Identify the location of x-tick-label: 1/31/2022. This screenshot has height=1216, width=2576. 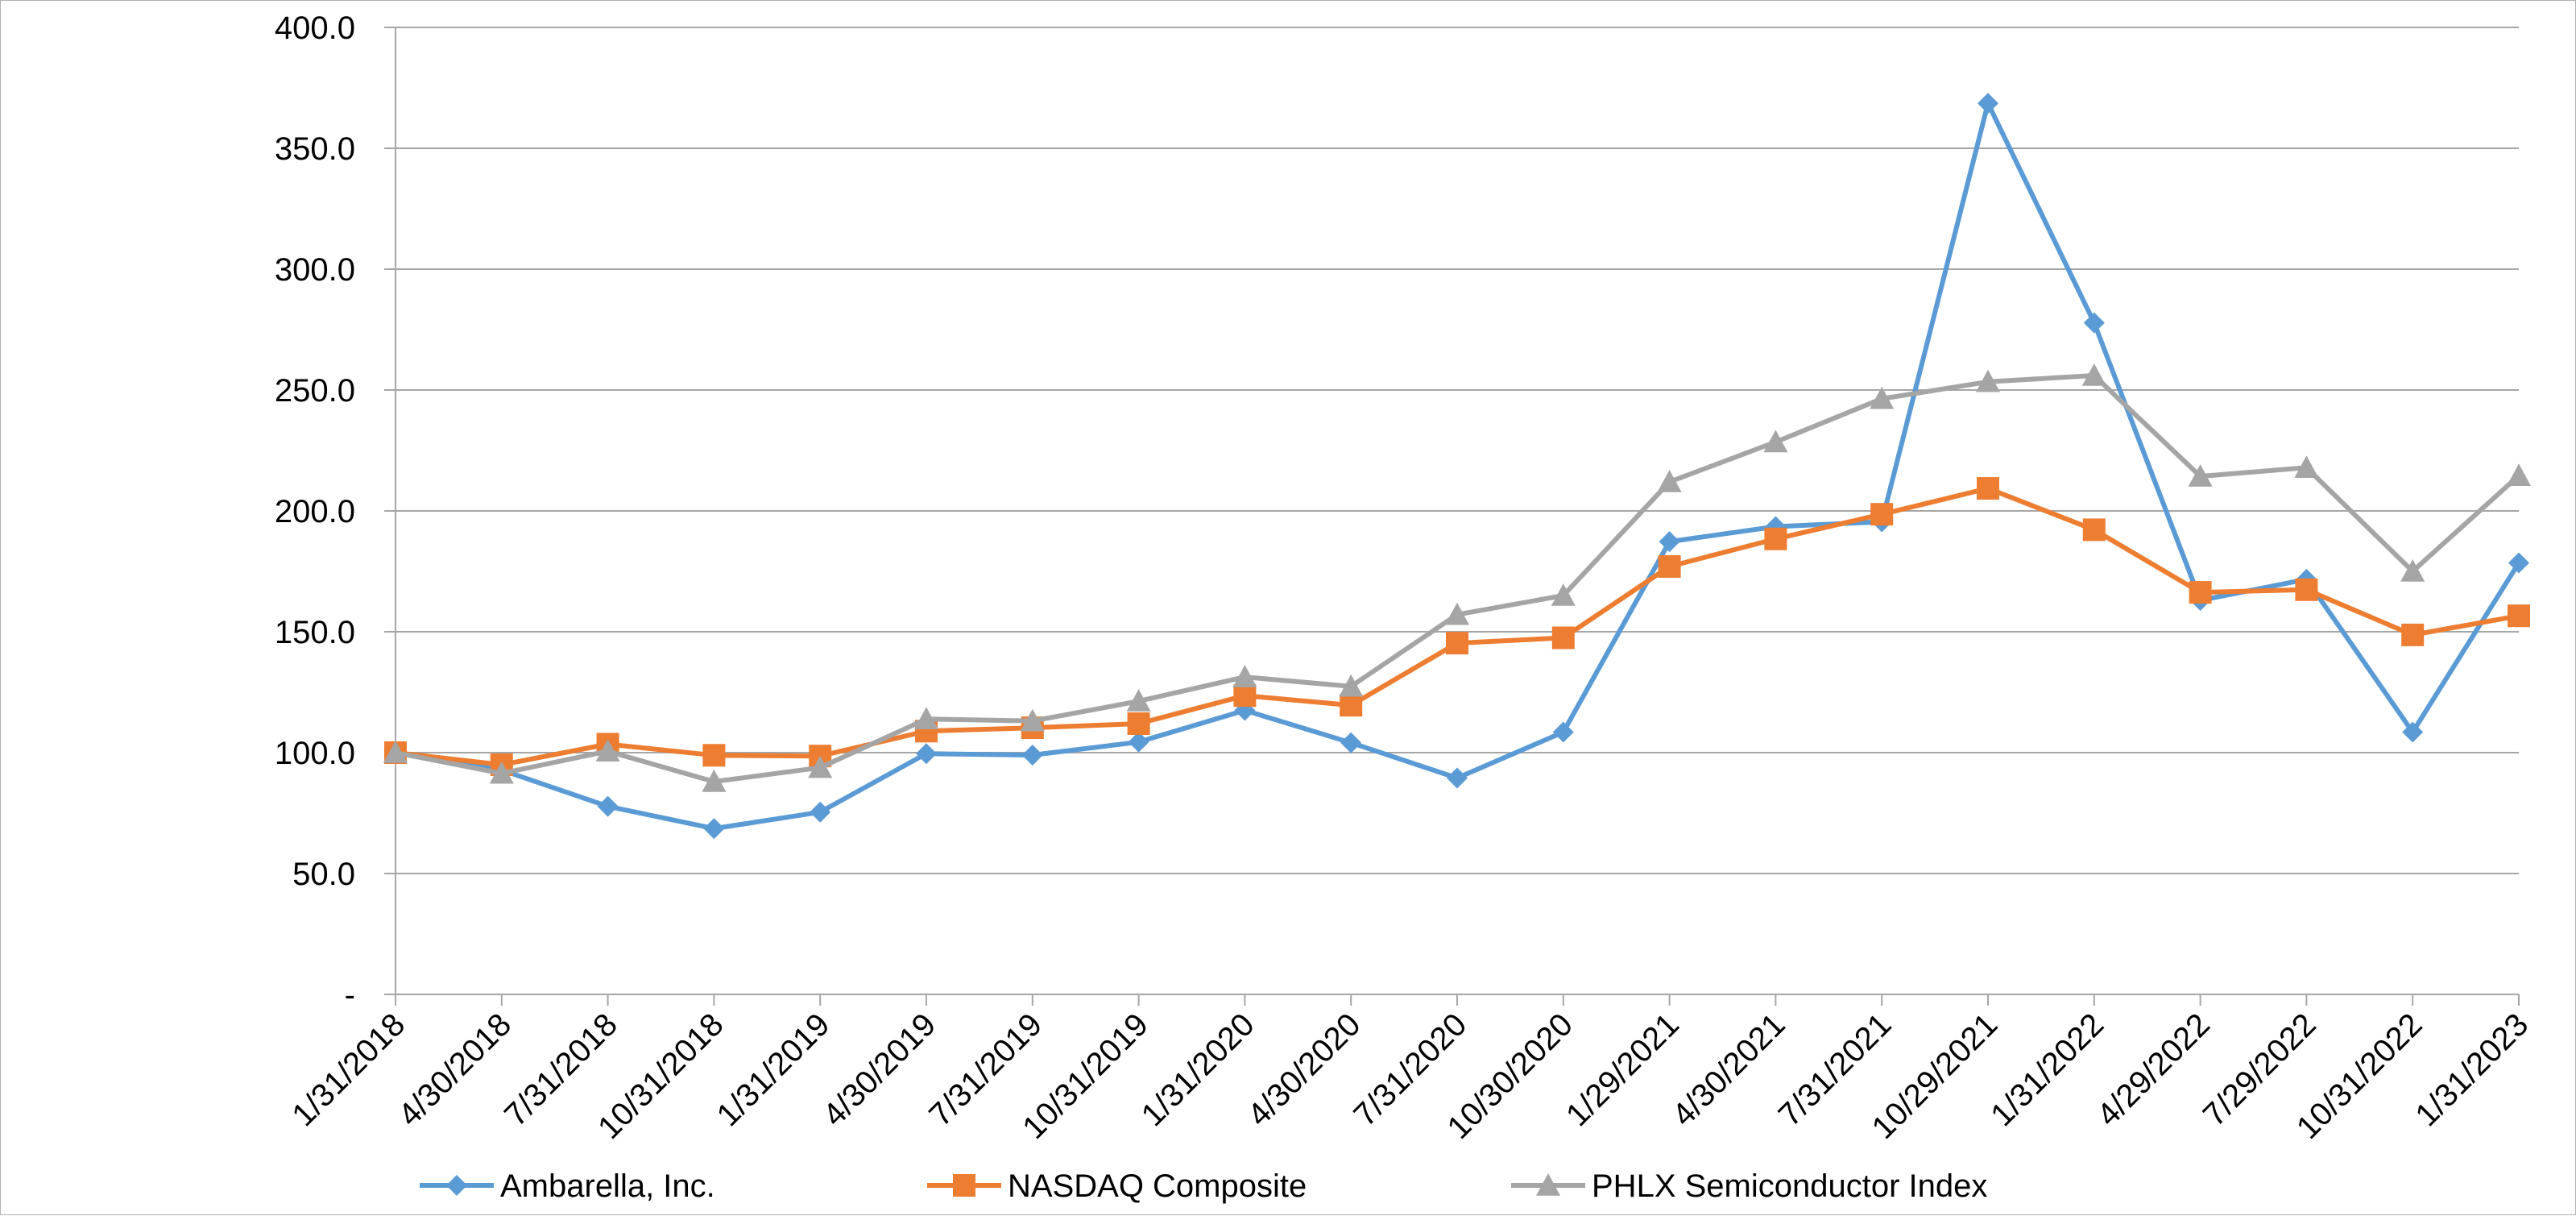
(2047, 1069).